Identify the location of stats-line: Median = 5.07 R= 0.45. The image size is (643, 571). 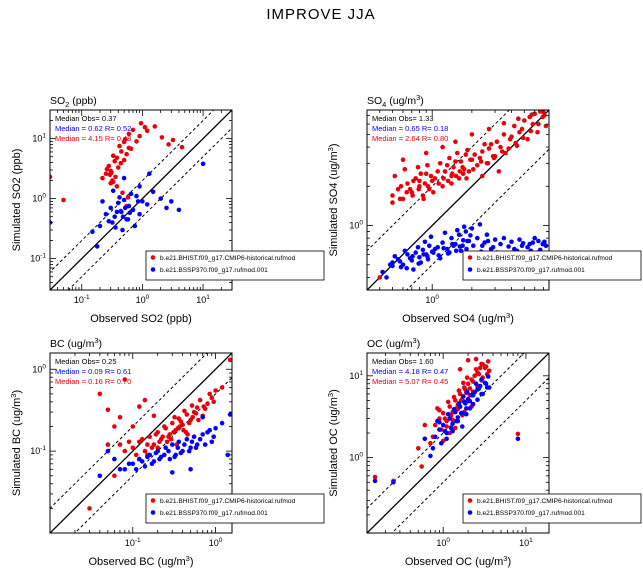
(410, 381).